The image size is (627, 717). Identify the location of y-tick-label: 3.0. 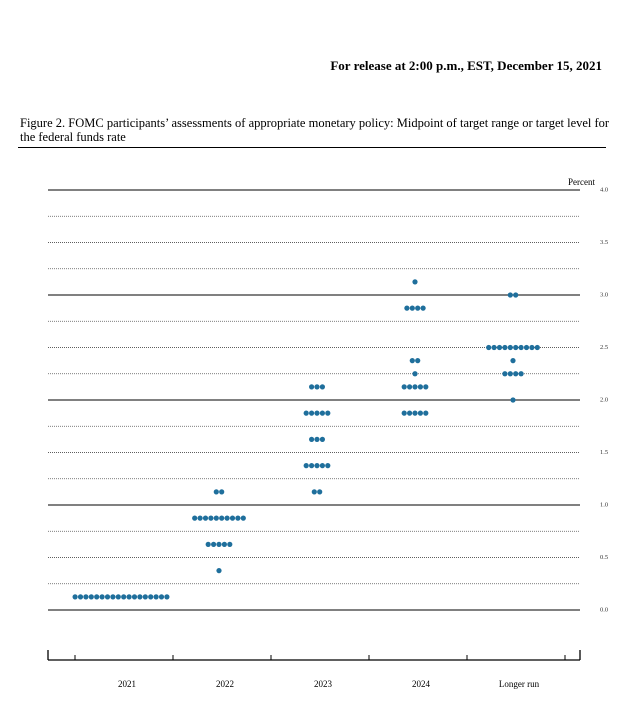
(604, 294).